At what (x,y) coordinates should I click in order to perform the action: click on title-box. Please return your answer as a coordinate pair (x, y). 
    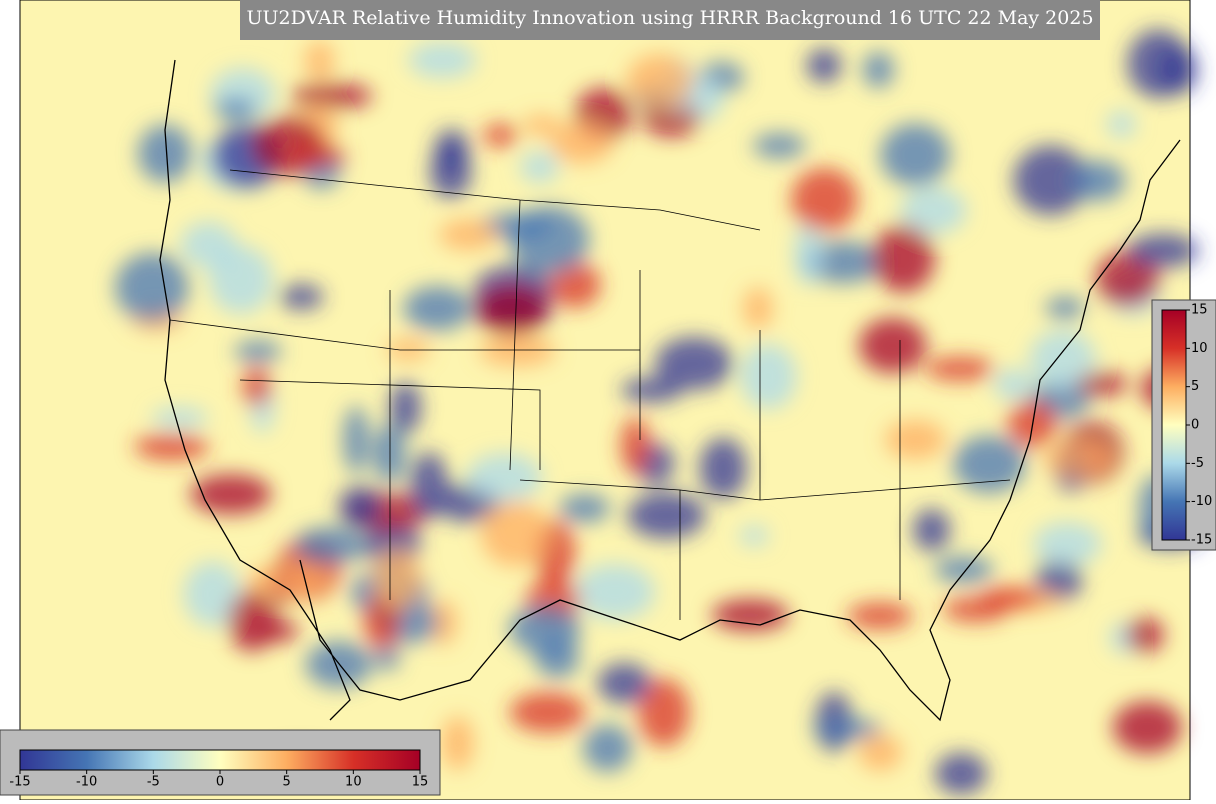
    Looking at the image, I should click on (670, 20).